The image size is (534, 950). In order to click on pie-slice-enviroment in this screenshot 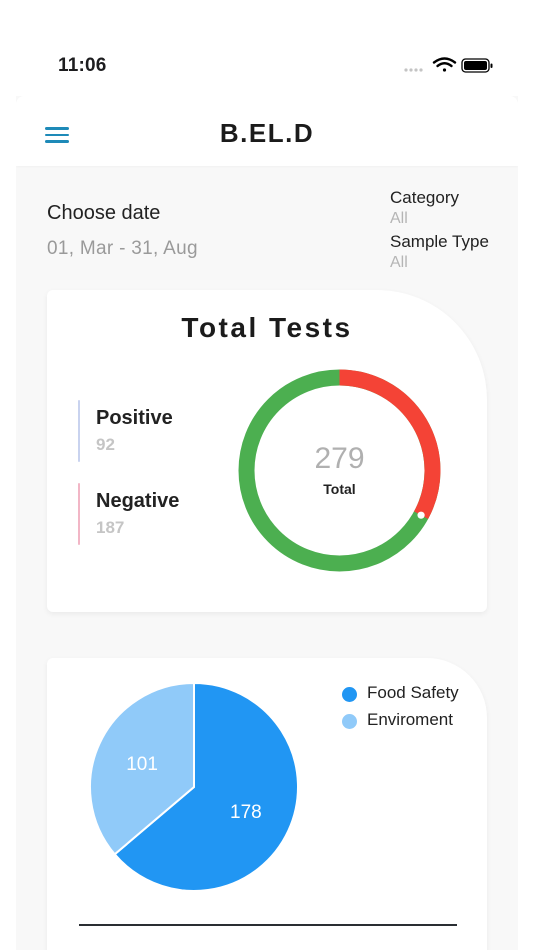, I will do `click(142, 769)`.